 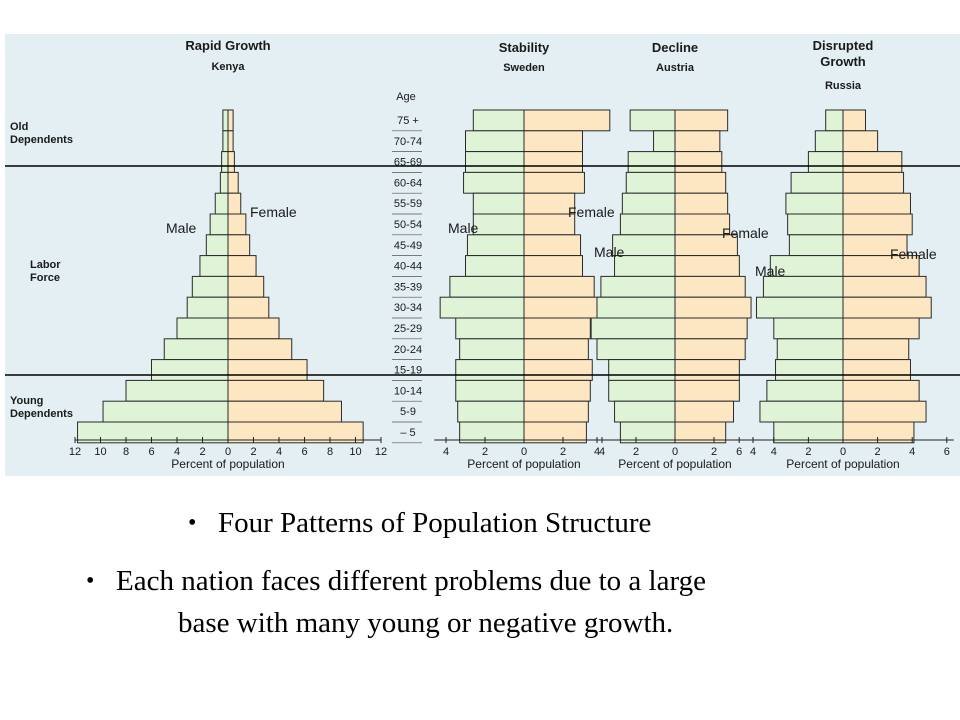 What do you see at coordinates (41, 407) in the screenshot?
I see `band-label-young: Young Dependents` at bounding box center [41, 407].